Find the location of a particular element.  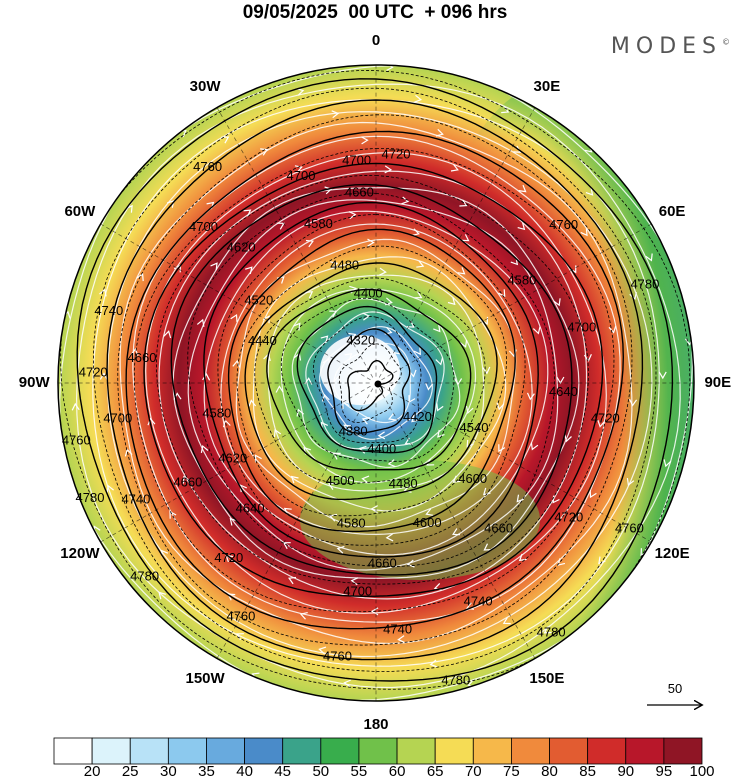

contour-label: 4320 is located at coordinates (360, 340).